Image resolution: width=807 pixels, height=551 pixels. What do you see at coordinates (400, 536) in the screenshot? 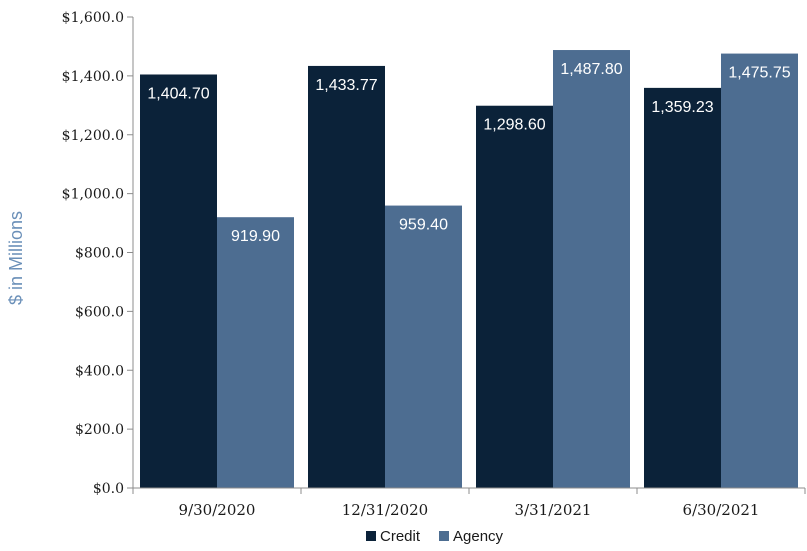
I see `legend-label-credit: Credit` at bounding box center [400, 536].